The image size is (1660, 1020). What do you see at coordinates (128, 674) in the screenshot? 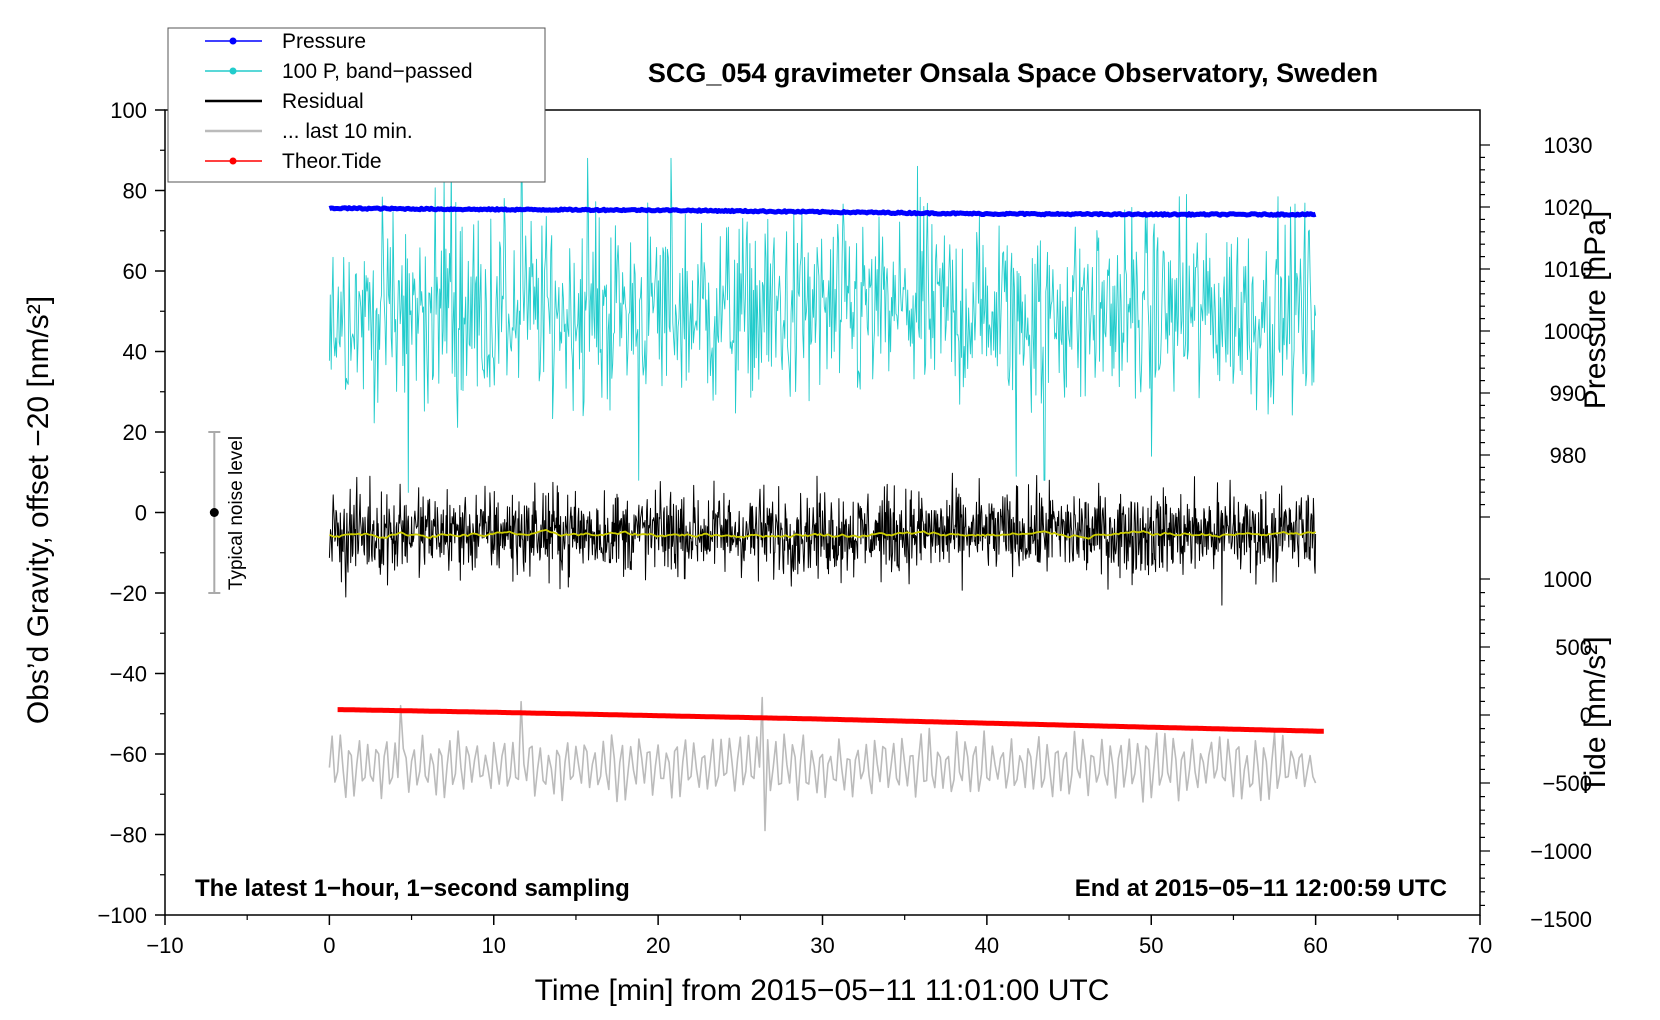
I see `y-tick-label: −40` at bounding box center [128, 674].